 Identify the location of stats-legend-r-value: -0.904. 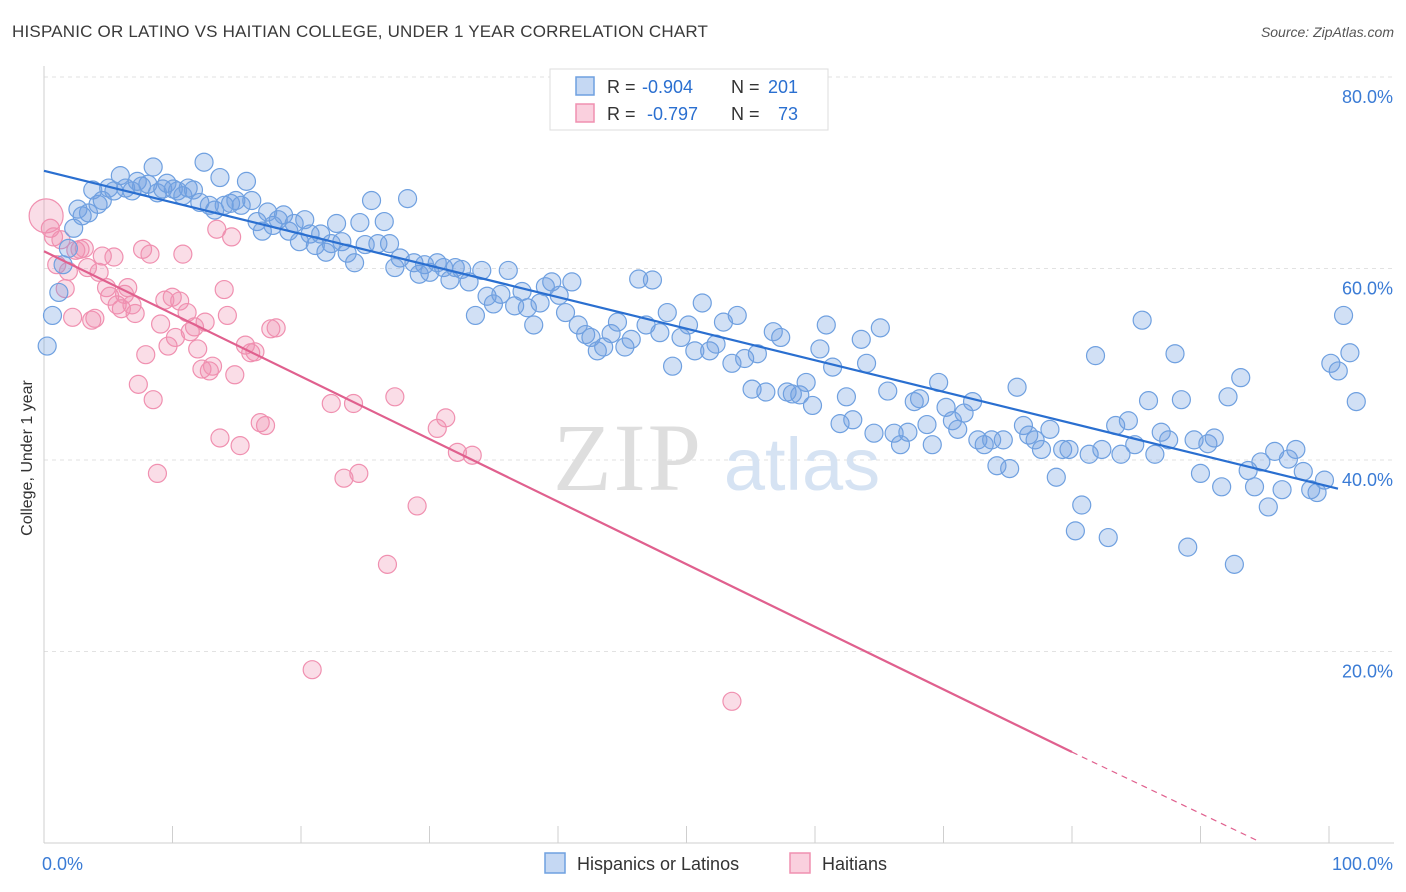
(667, 87).